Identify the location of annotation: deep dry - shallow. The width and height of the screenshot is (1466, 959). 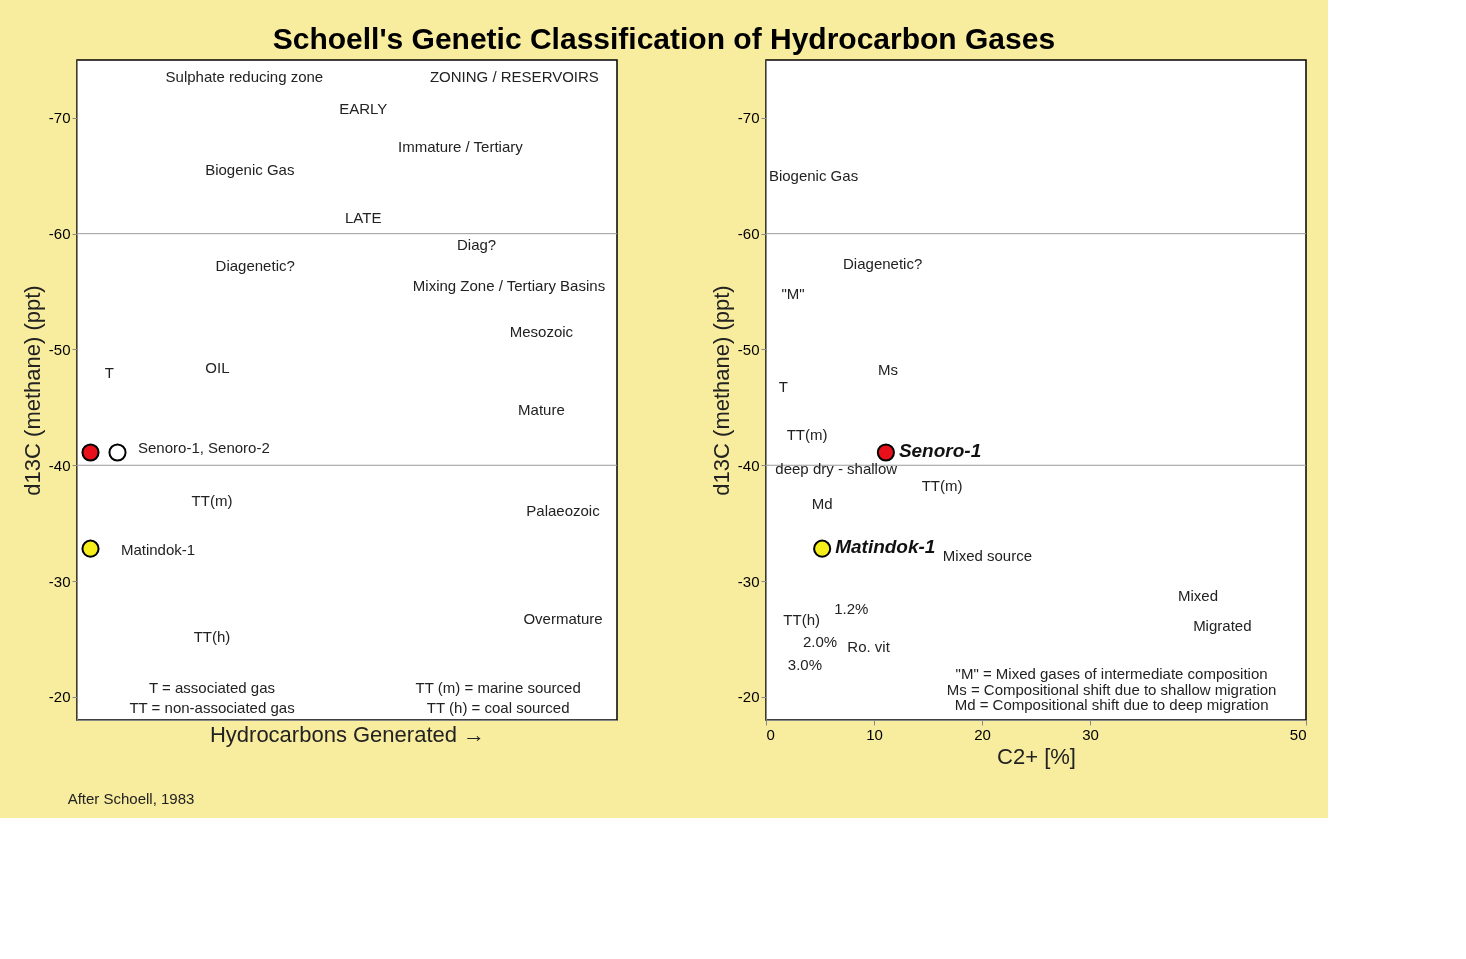
(836, 469).